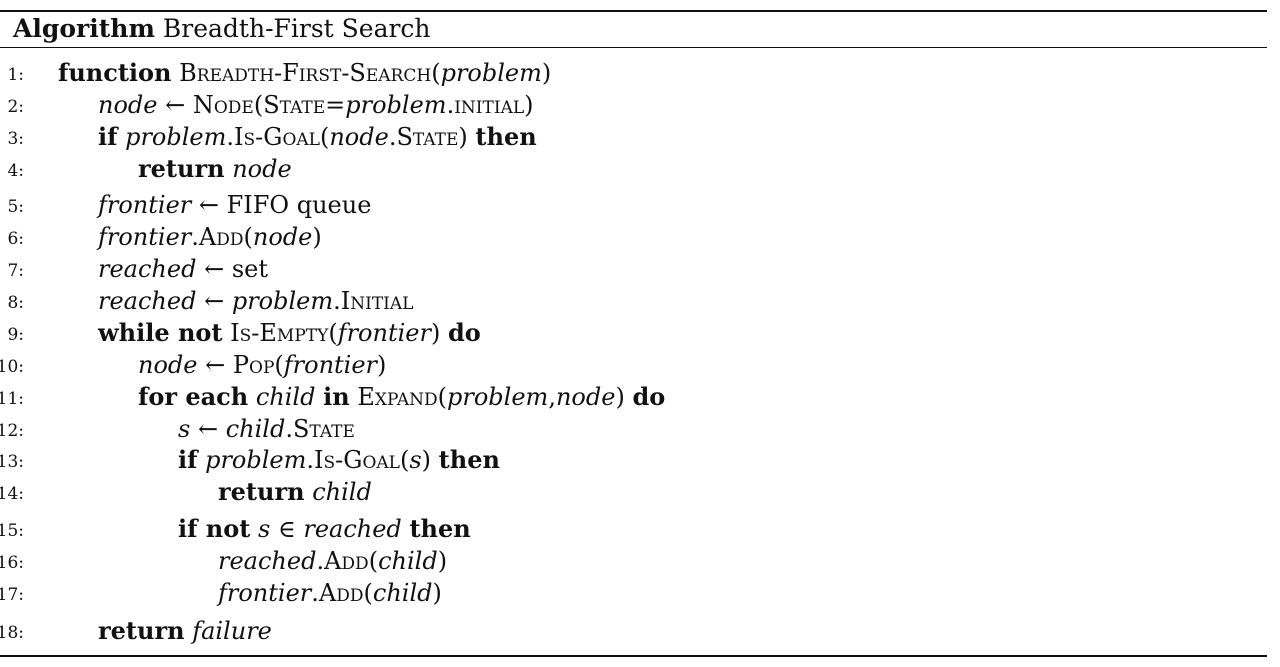 The width and height of the screenshot is (1280, 667). Describe the element at coordinates (552, 397) in the screenshot. I see `code-text: ,` at that location.